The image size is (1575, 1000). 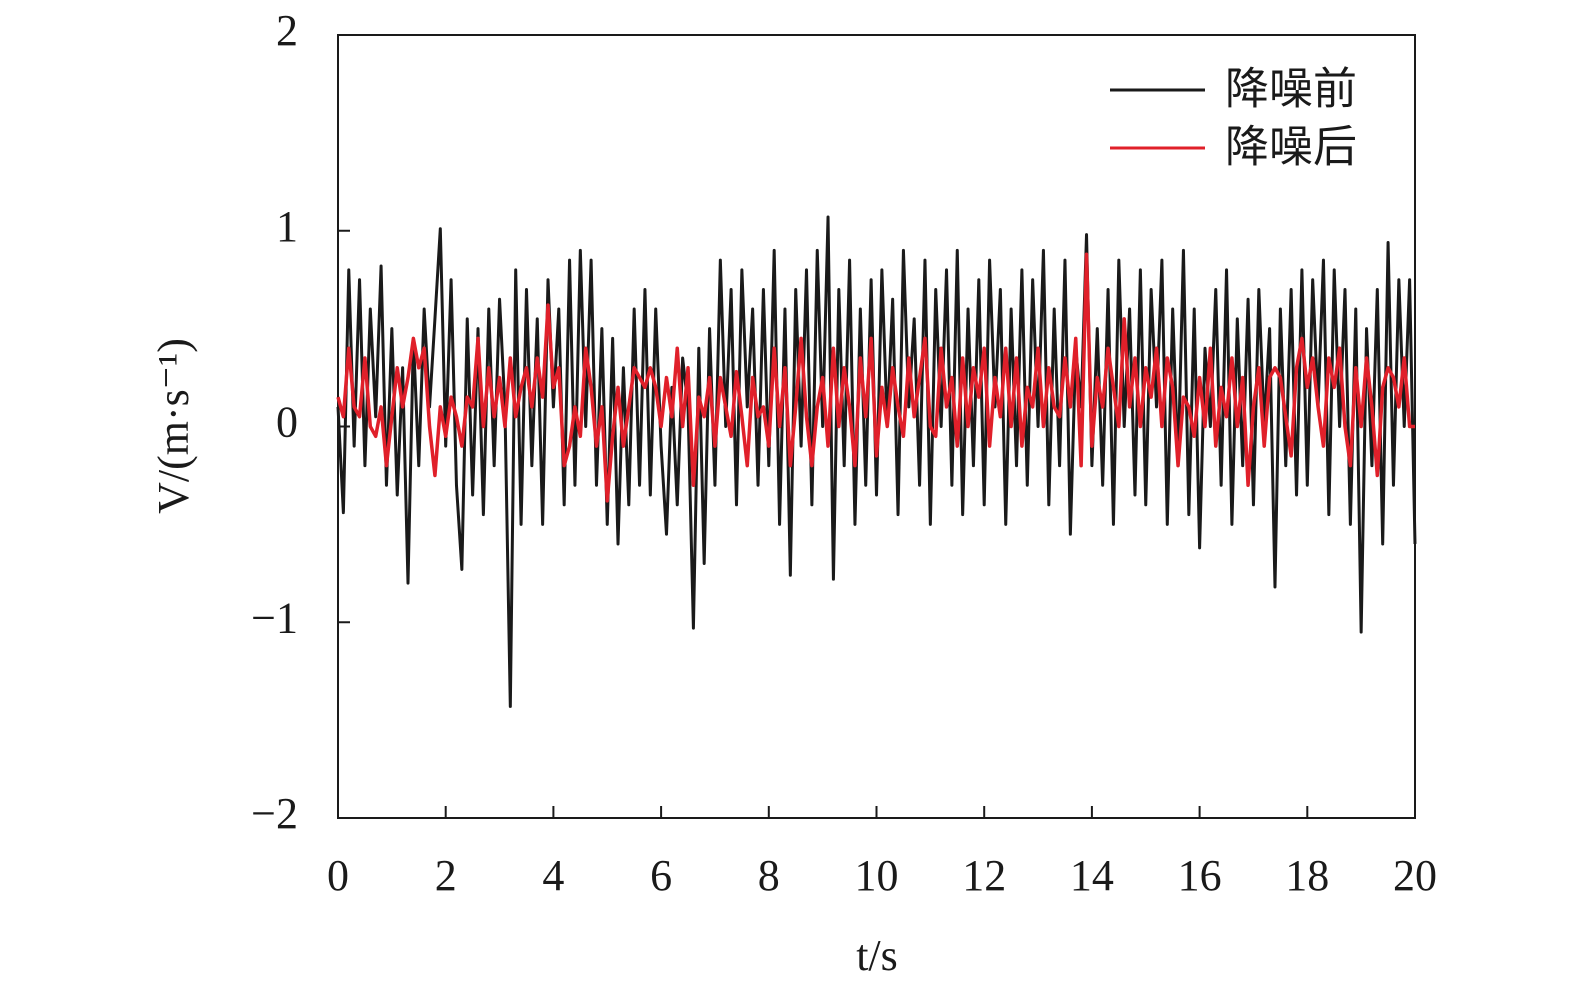 What do you see at coordinates (287, 226) in the screenshot?
I see `y-tick-label: 1` at bounding box center [287, 226].